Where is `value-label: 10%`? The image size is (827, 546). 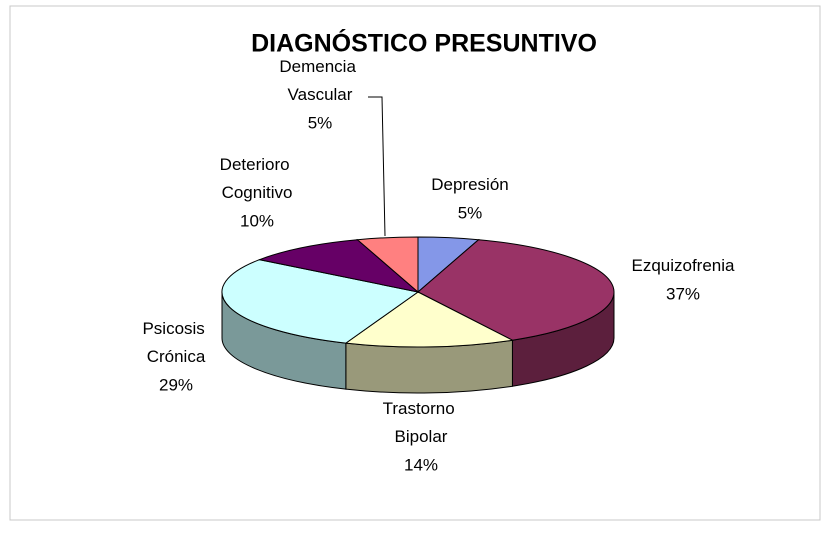
value-label: 10% is located at coordinates (257, 220).